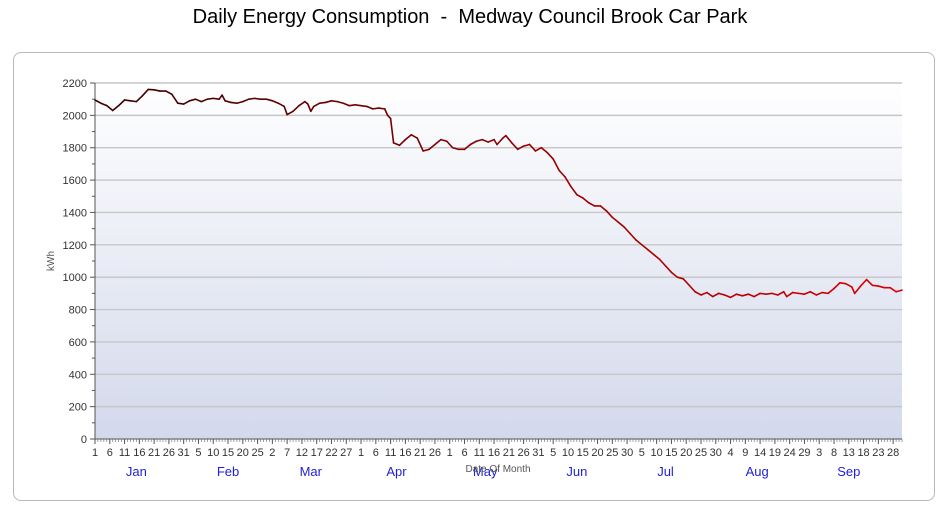 The width and height of the screenshot is (940, 511). I want to click on month-label: May, so click(485, 471).